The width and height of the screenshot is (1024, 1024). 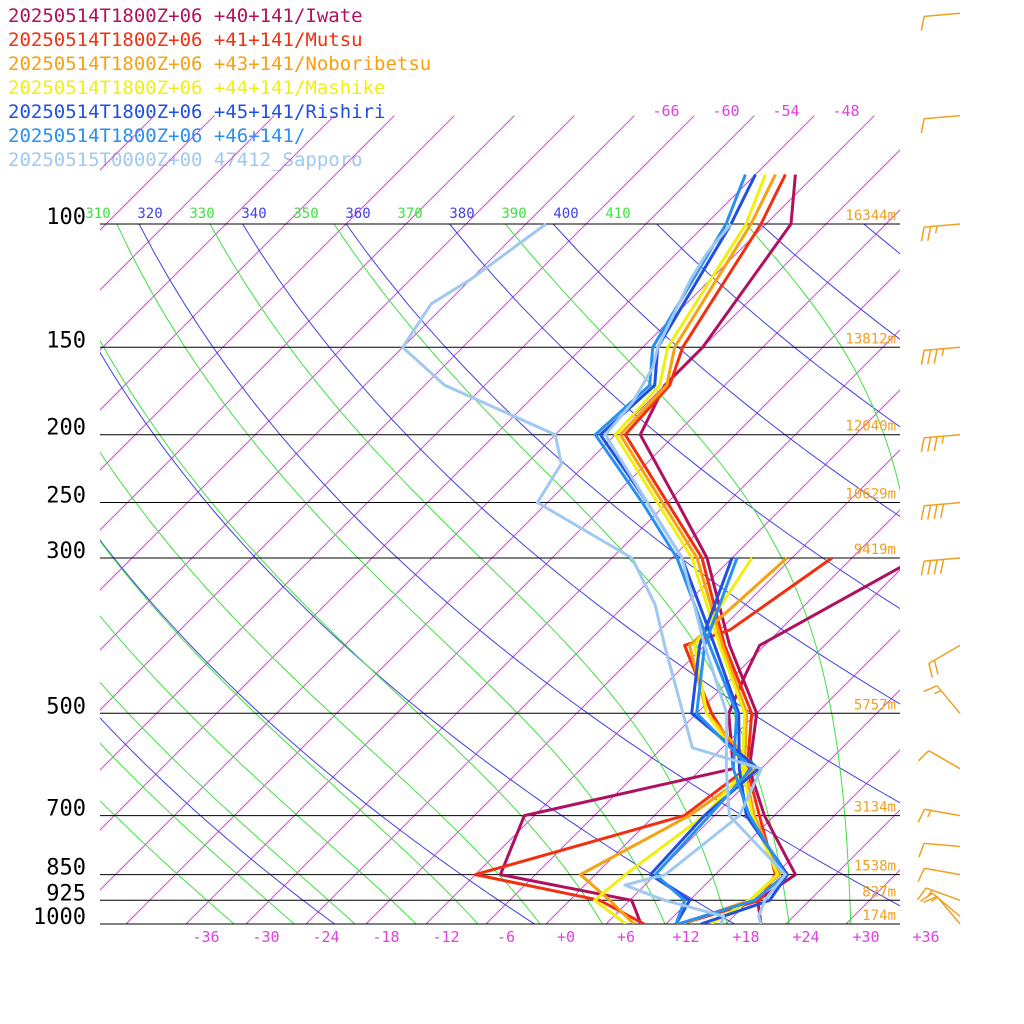 What do you see at coordinates (845, 111) in the screenshot?
I see `upper-isotherm-label: -48` at bounding box center [845, 111].